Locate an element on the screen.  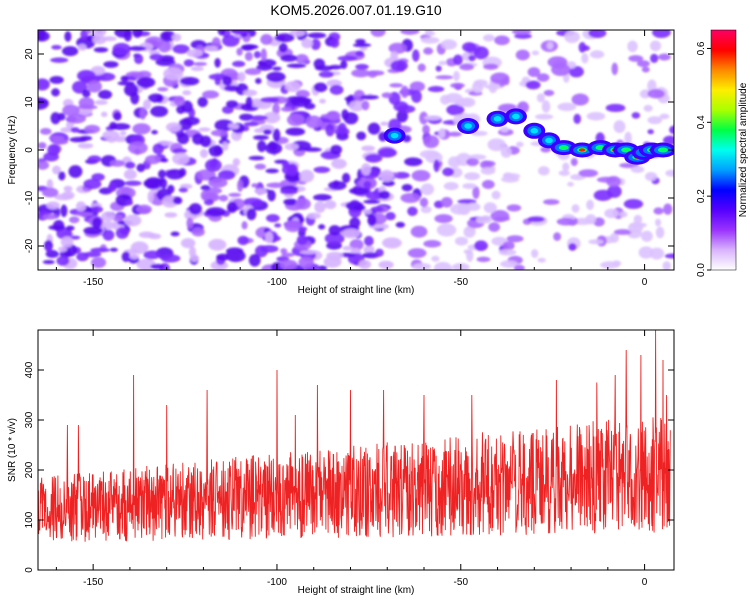
snr-y-label: SNR (10 * v/v) is located at coordinates (12, 450).